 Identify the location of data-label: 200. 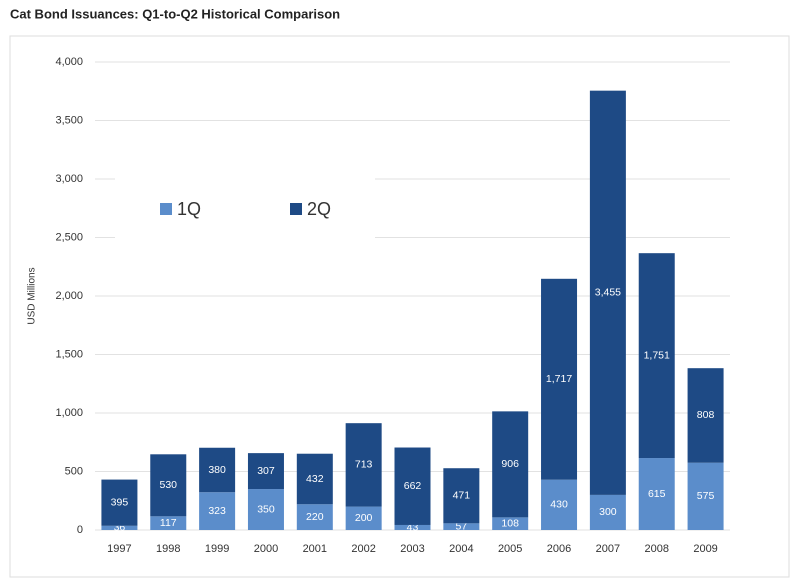
(364, 518).